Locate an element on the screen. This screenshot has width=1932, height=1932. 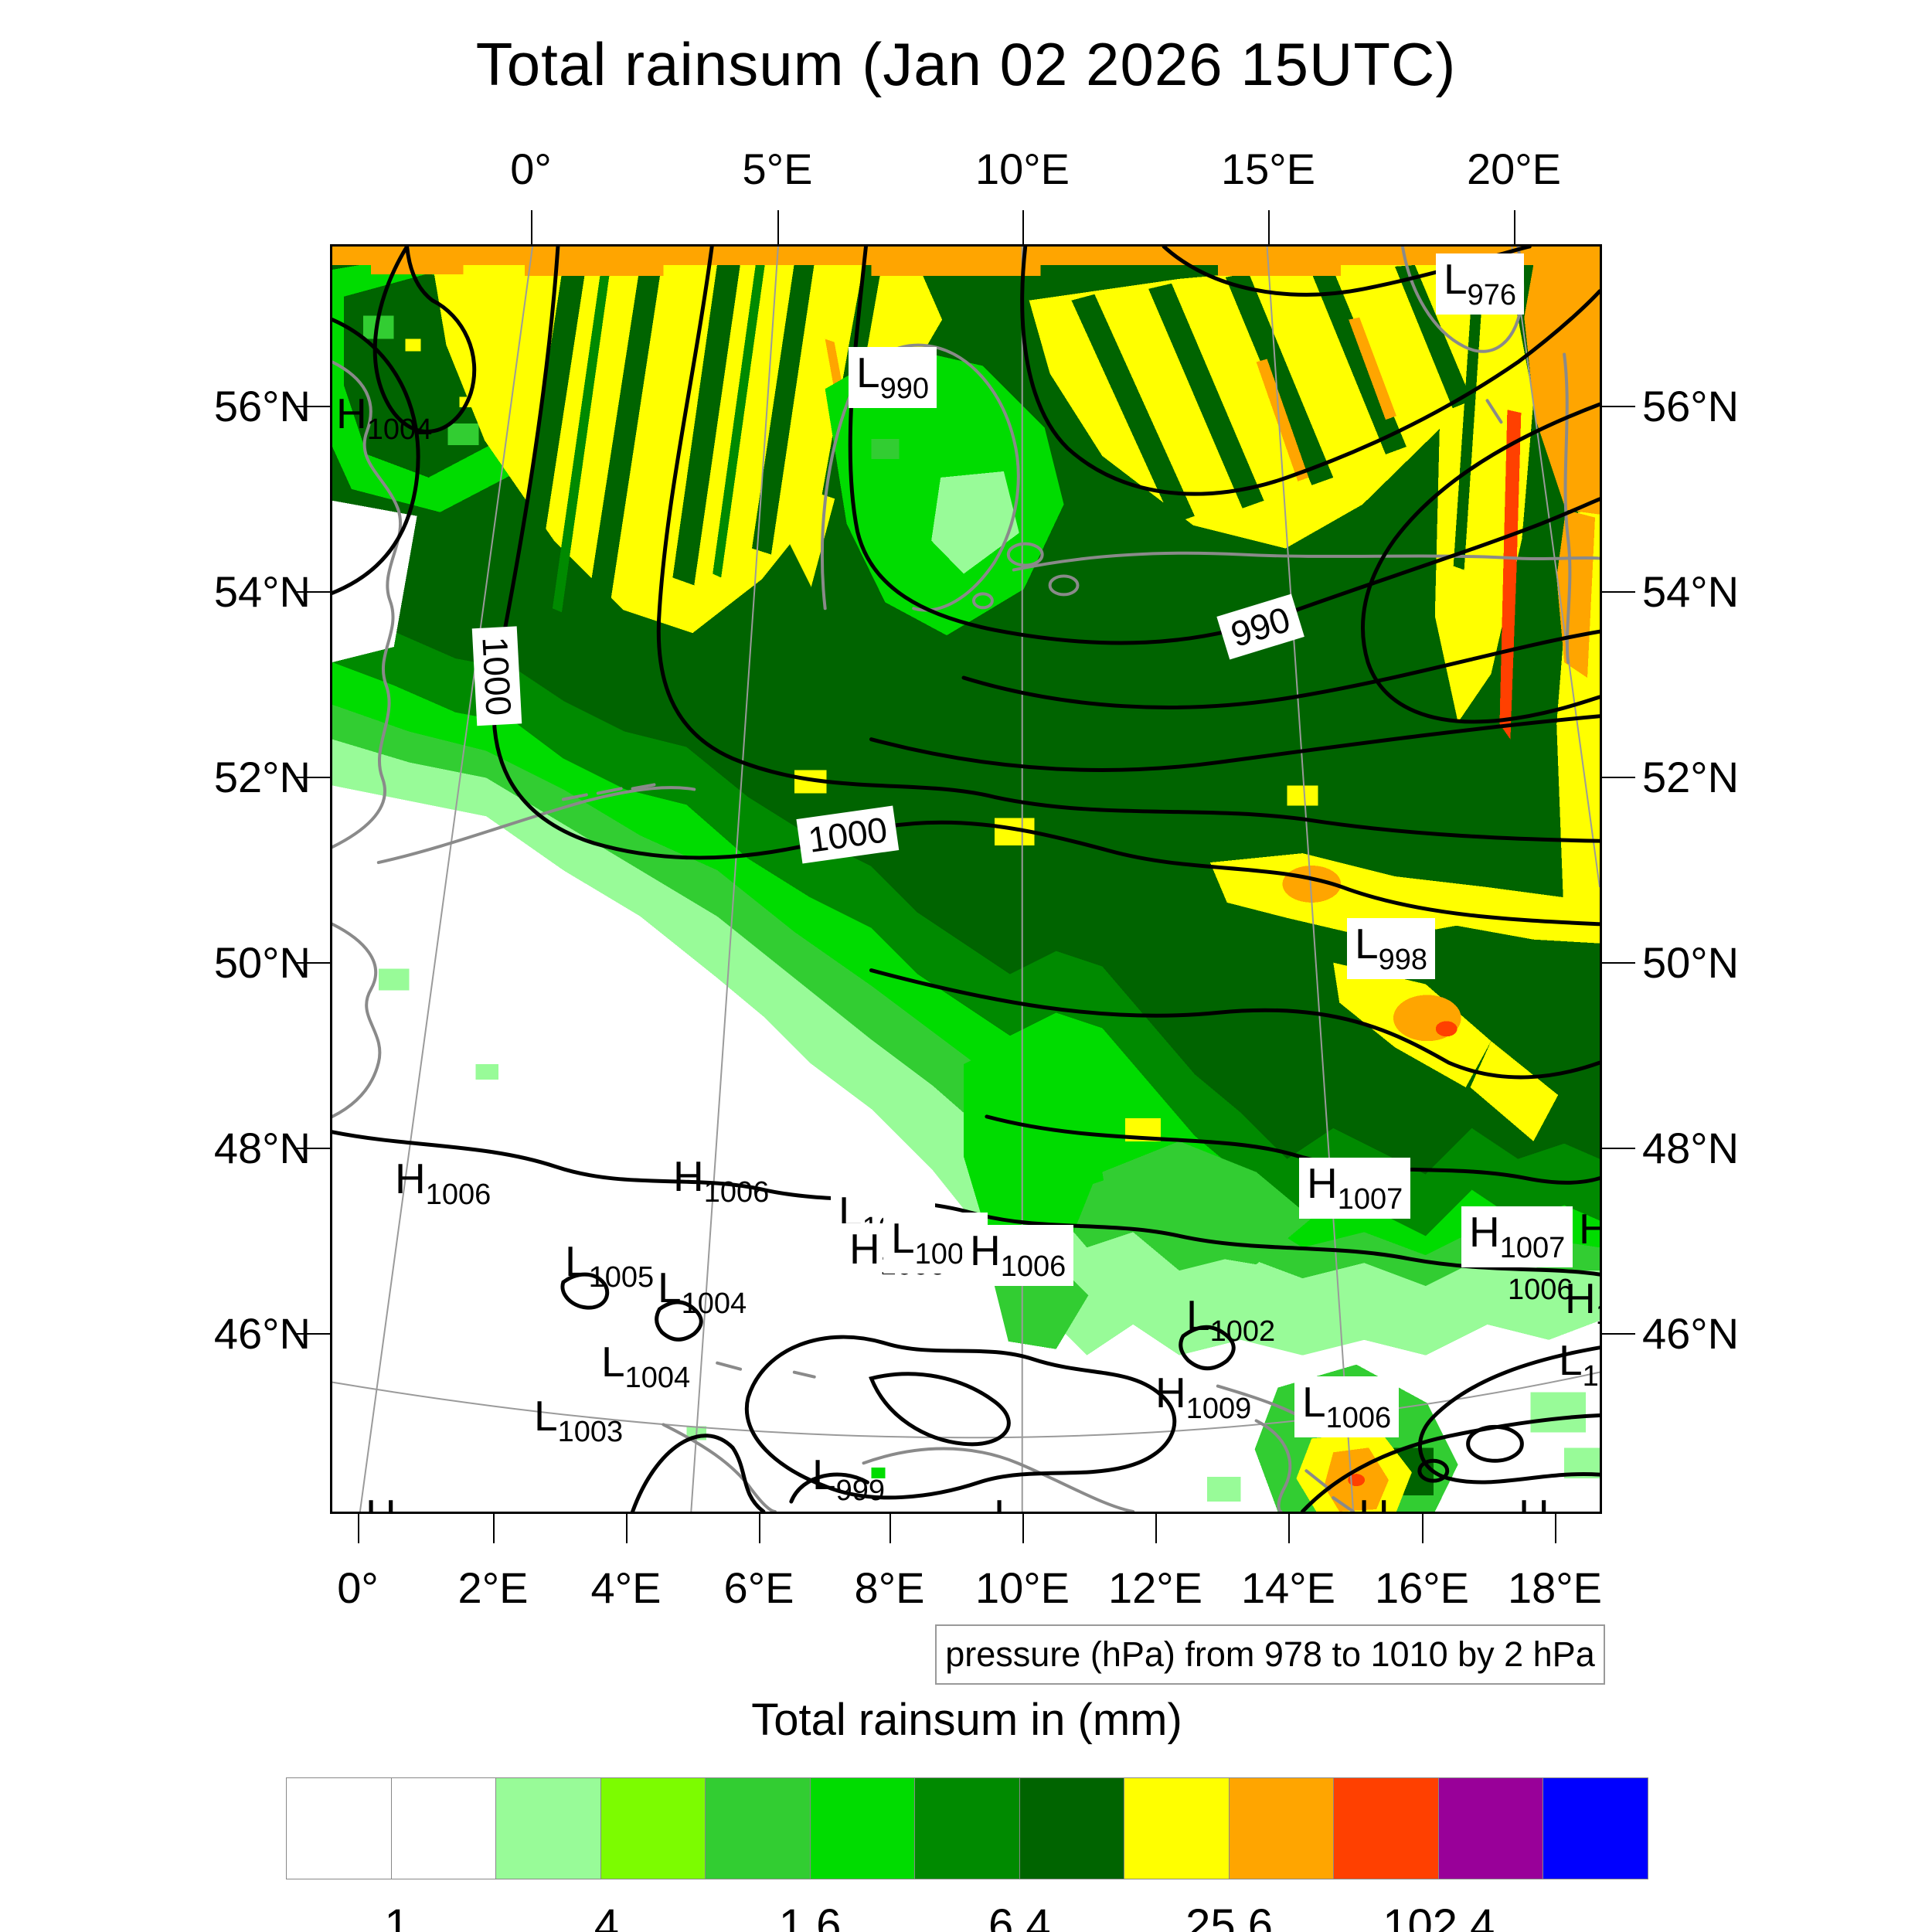
pressure-legend-text: pressure (hPa) from 978 to 1010 by 2 hPa is located at coordinates (1270, 1654).